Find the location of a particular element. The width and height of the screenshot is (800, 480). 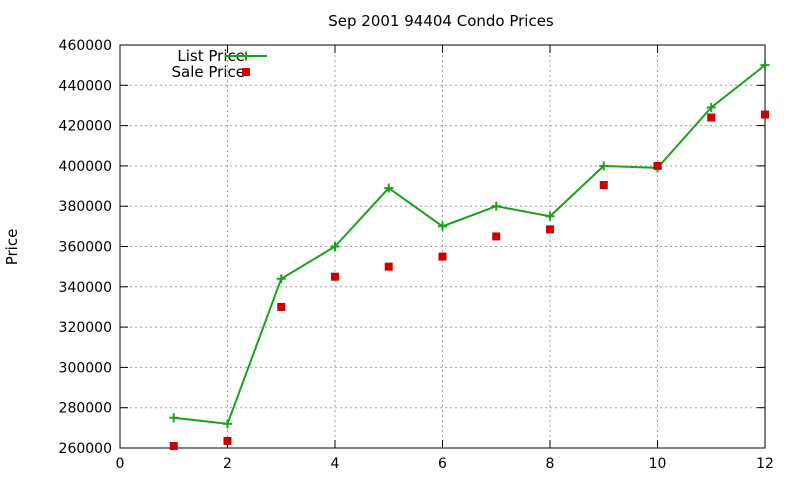

x-tick-label: 4 is located at coordinates (335, 464).